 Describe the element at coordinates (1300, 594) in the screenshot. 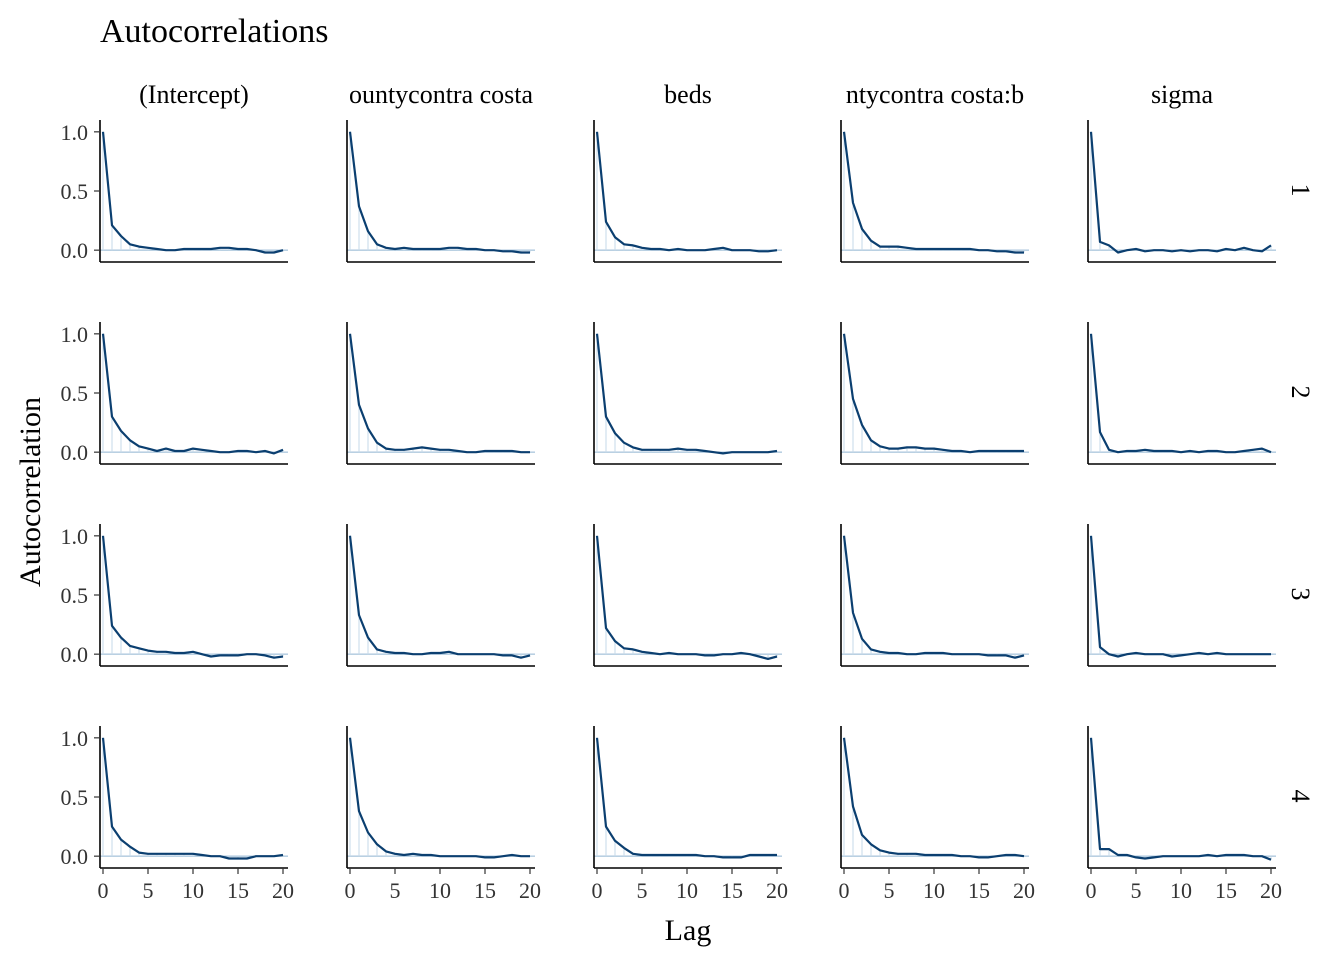

I see `row-strip-label: 3` at that location.